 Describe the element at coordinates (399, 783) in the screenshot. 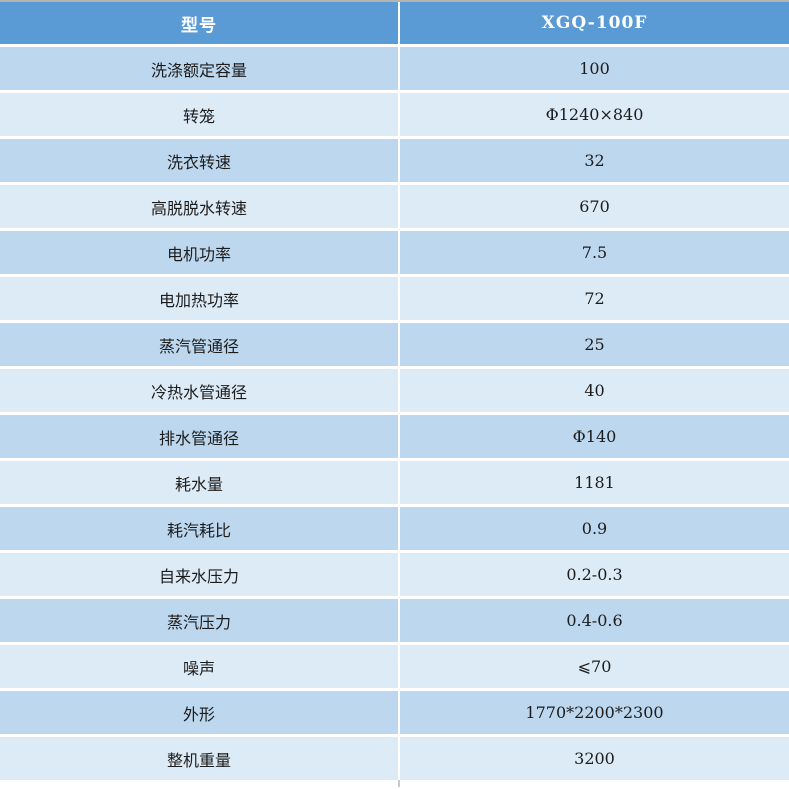

I see `column-divider-stub` at that location.